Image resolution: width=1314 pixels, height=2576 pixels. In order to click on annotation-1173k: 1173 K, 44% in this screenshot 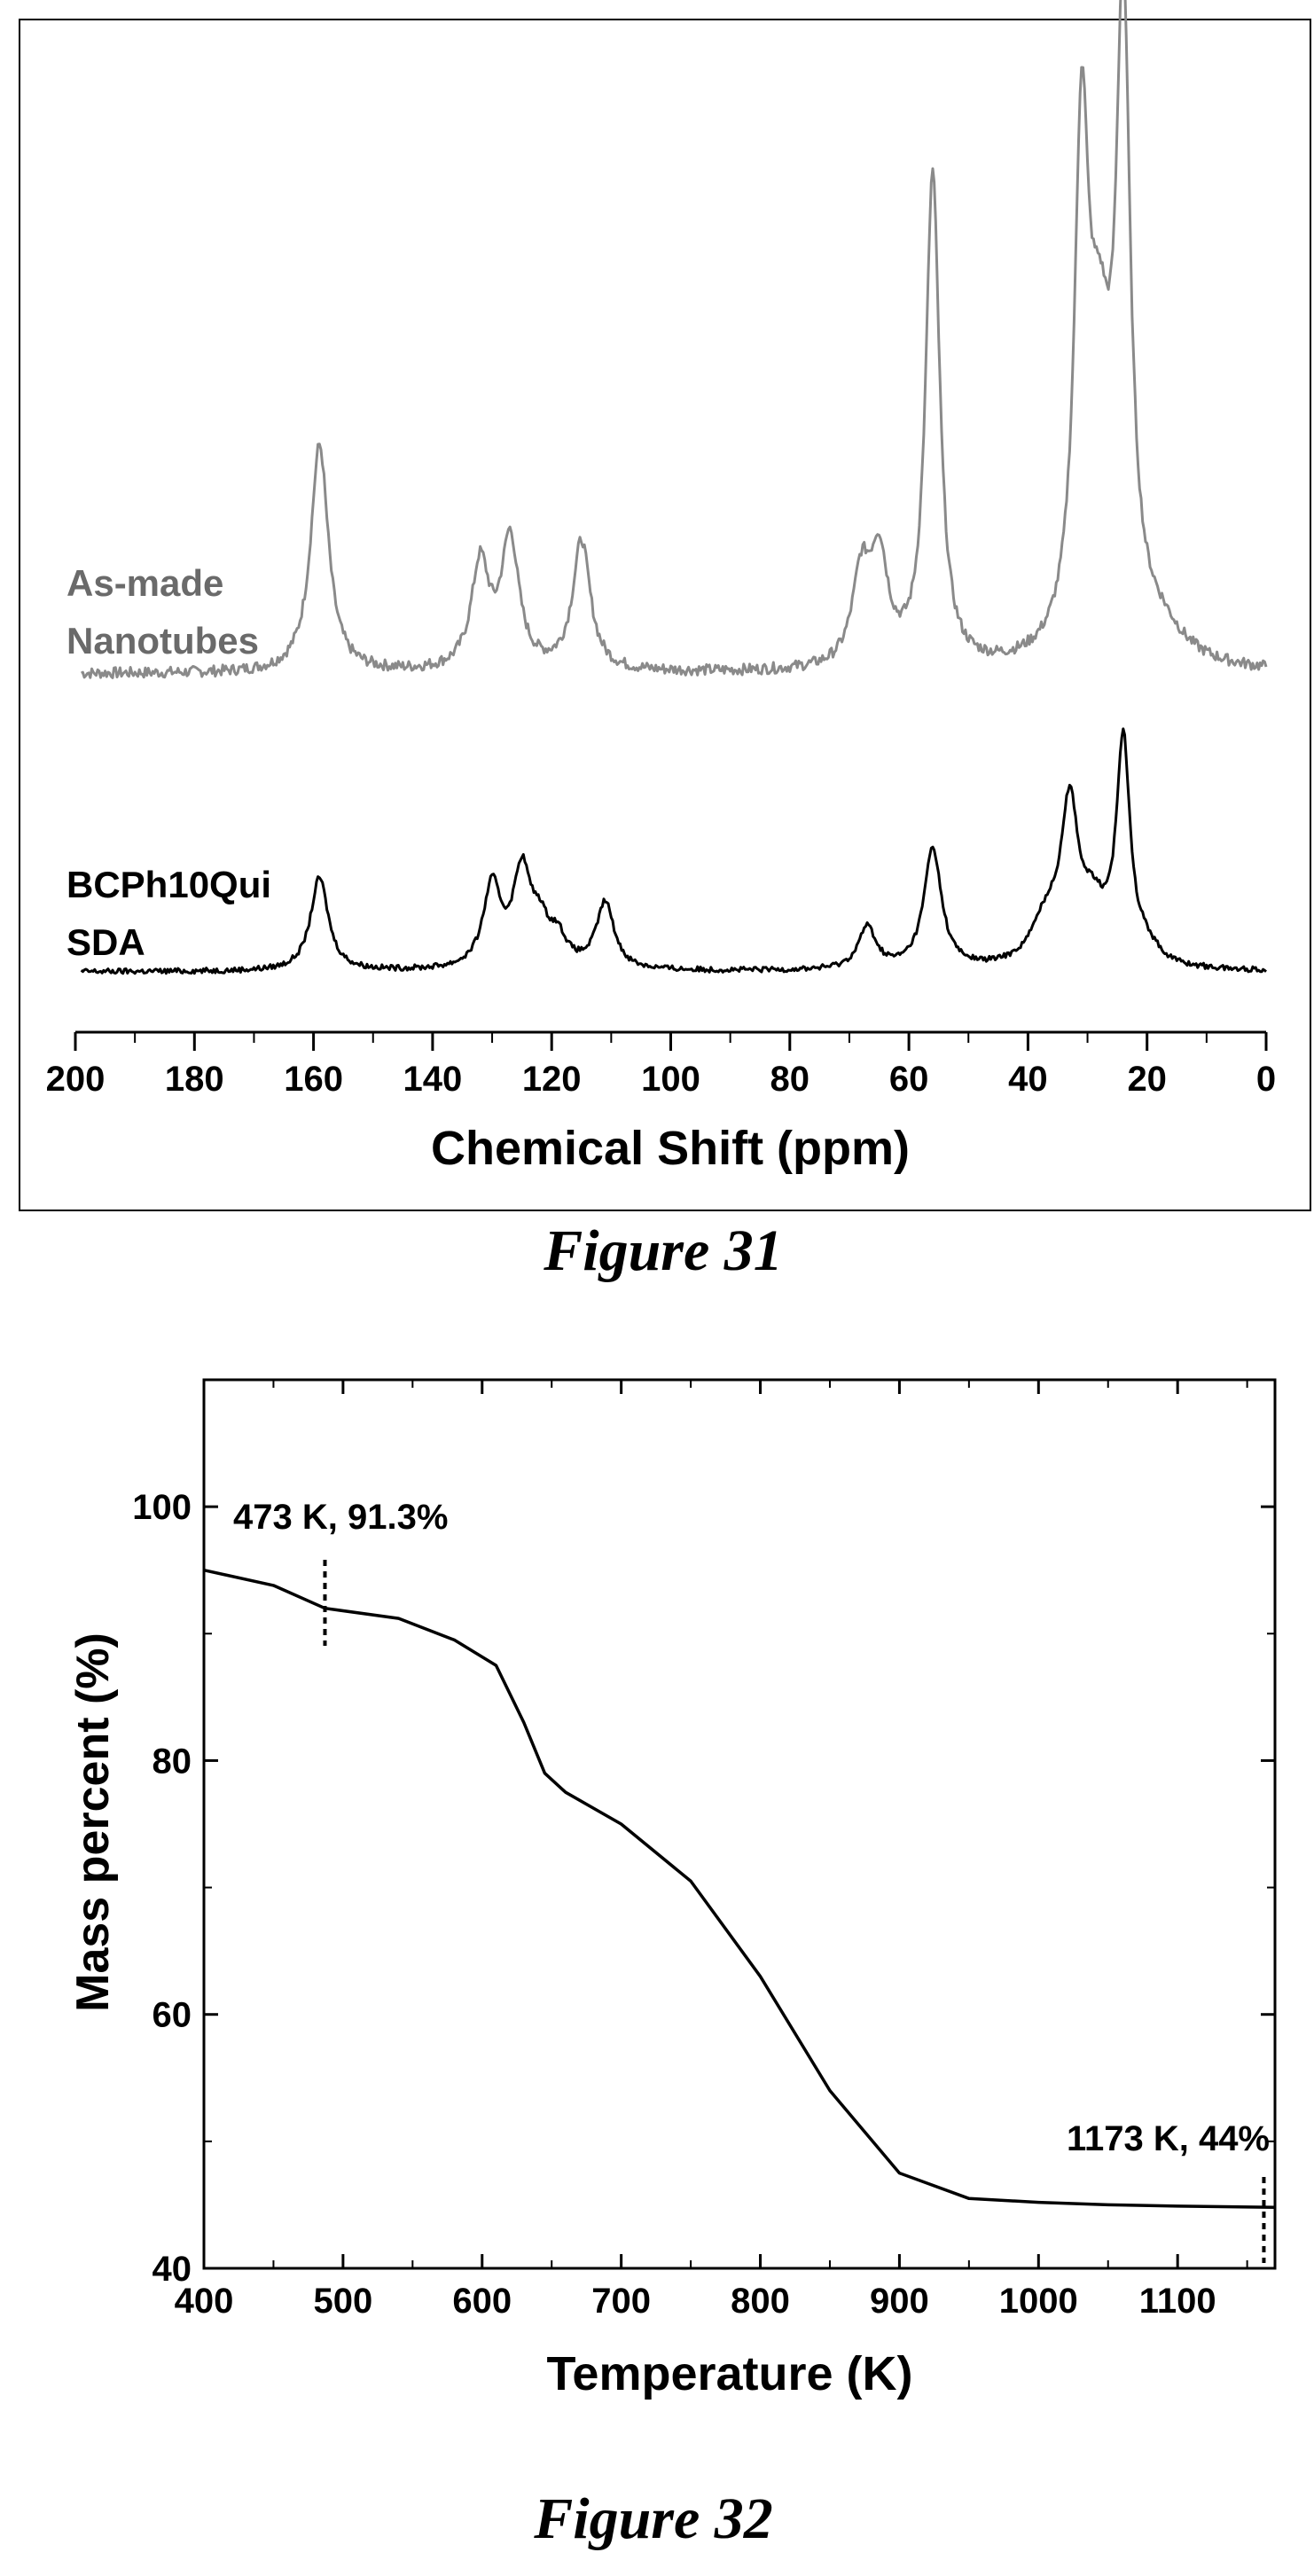, I will do `click(1168, 2138)`.